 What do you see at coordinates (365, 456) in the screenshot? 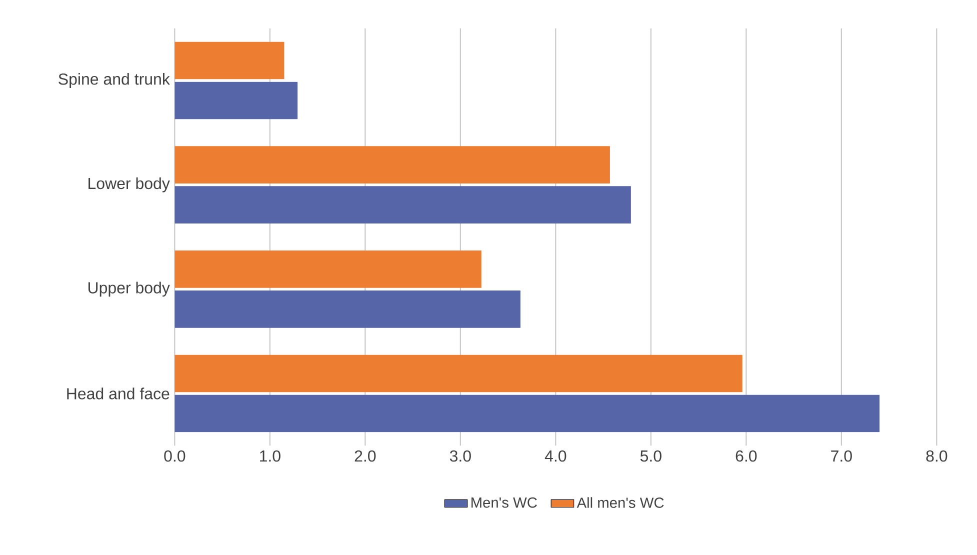
I see `x-tick-label: 2.0` at bounding box center [365, 456].